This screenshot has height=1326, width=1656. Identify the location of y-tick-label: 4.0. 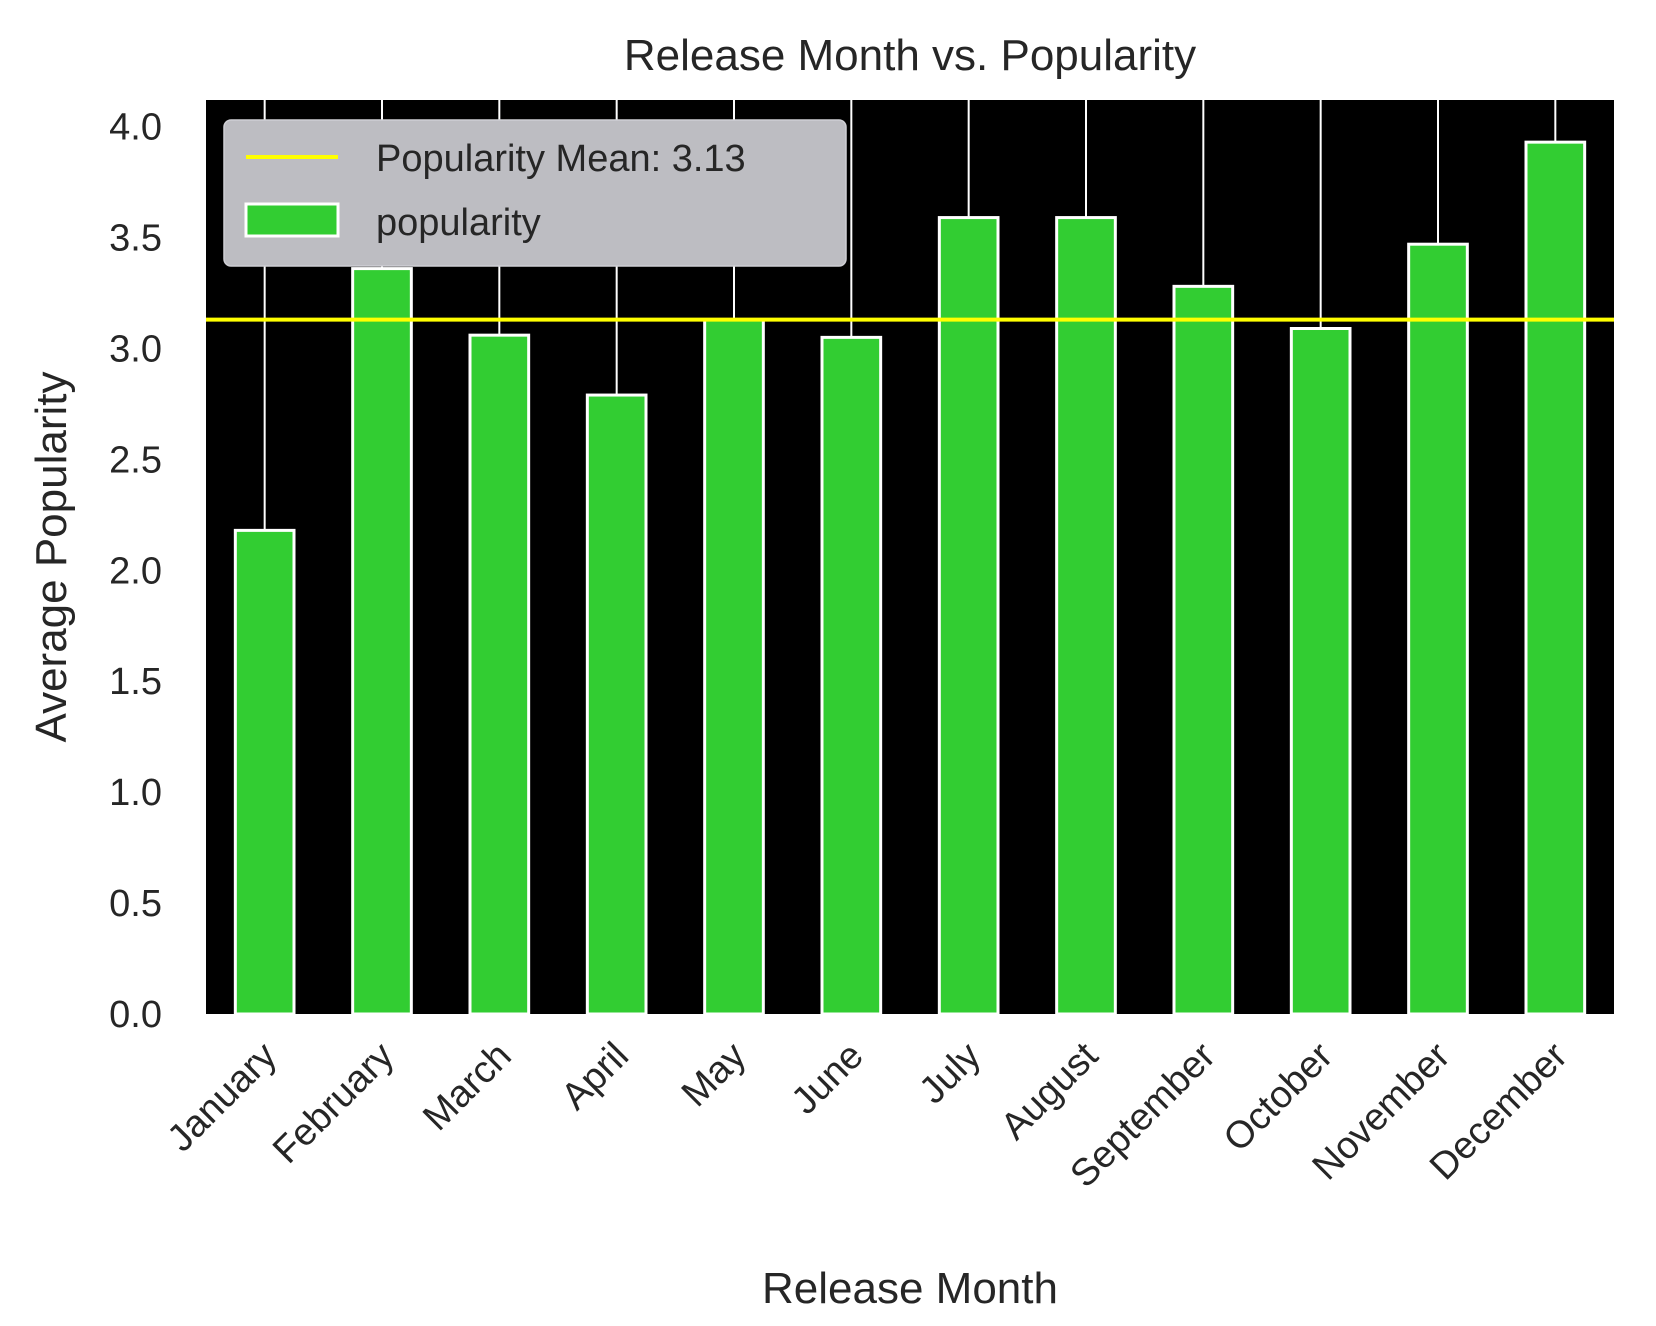
(135, 128).